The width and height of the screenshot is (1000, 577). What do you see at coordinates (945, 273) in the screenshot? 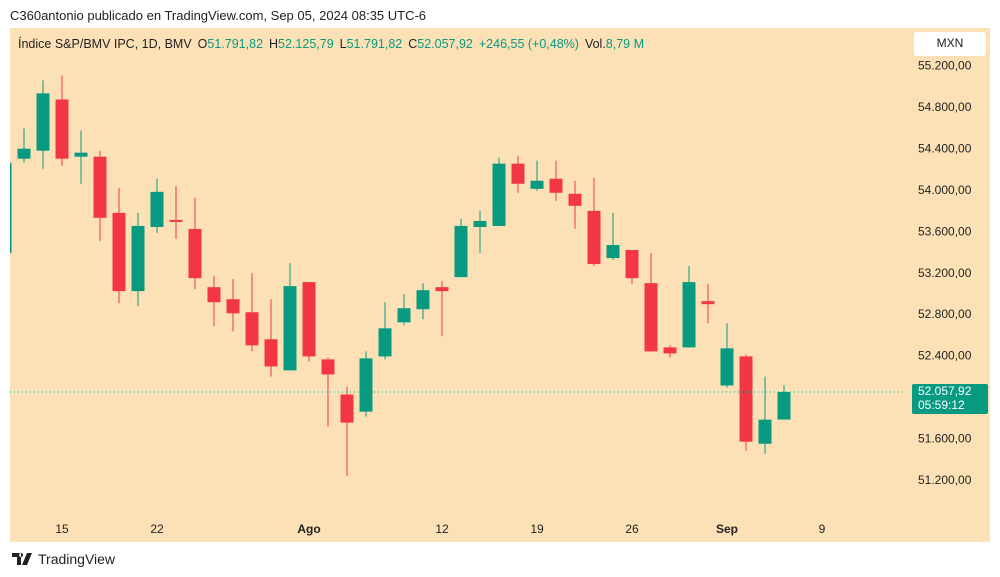
I see `y-tick-label: 53.200,00` at bounding box center [945, 273].